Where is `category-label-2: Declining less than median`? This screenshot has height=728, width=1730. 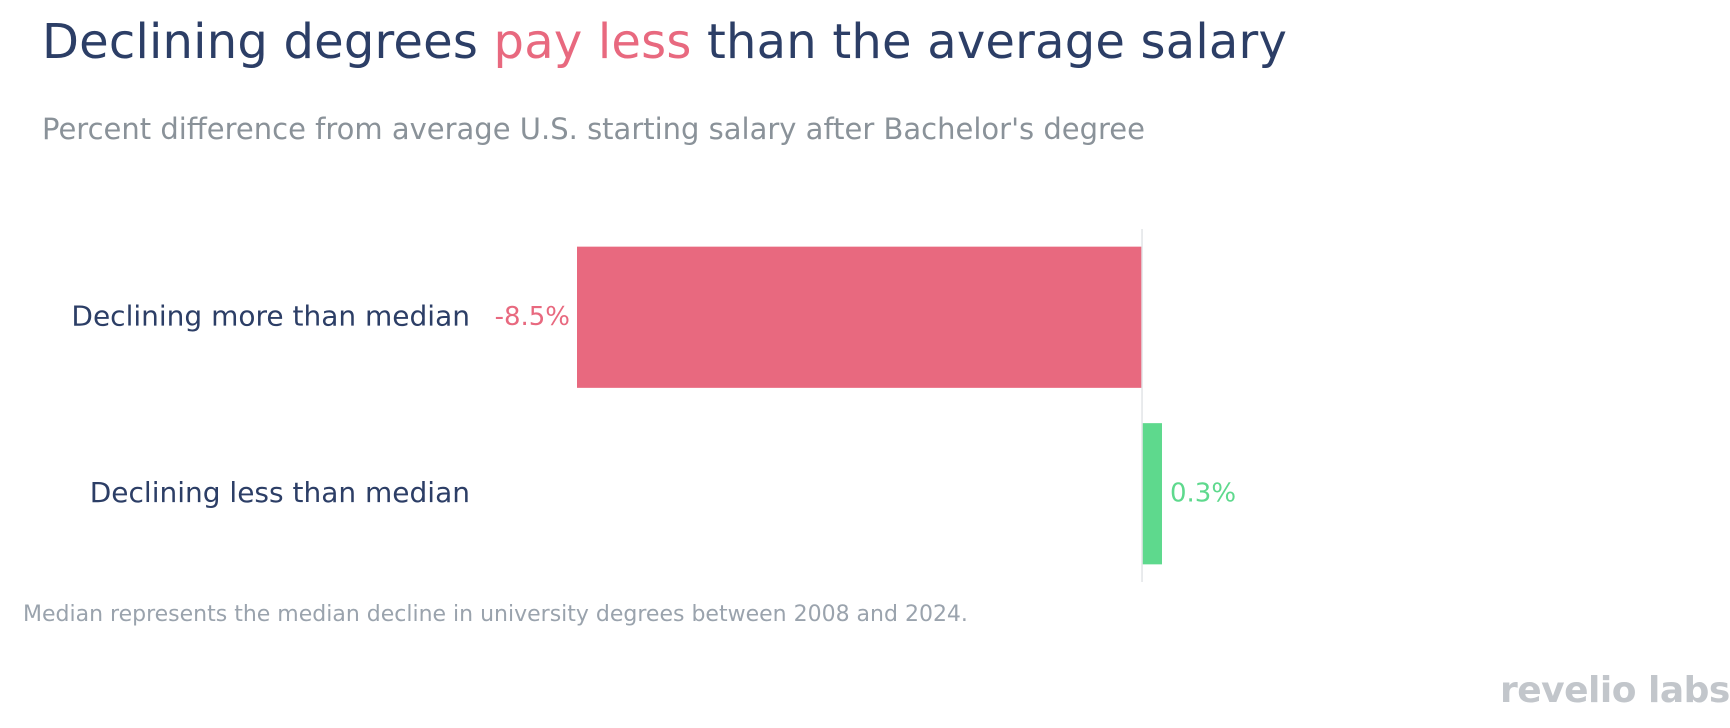
category-label-2: Declining less than median is located at coordinates (280, 492).